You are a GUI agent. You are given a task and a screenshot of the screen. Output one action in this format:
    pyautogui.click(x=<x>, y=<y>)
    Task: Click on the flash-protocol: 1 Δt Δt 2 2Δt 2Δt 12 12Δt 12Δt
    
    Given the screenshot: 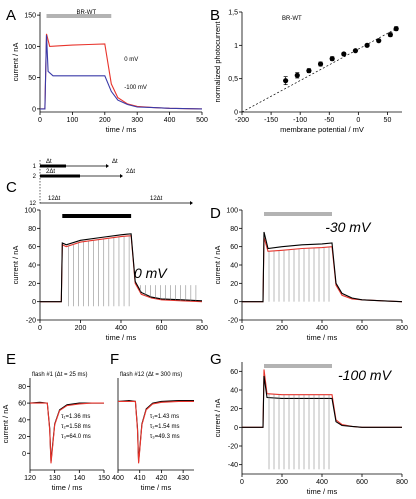 What is the action you would take?
    pyautogui.click(x=111, y=183)
    